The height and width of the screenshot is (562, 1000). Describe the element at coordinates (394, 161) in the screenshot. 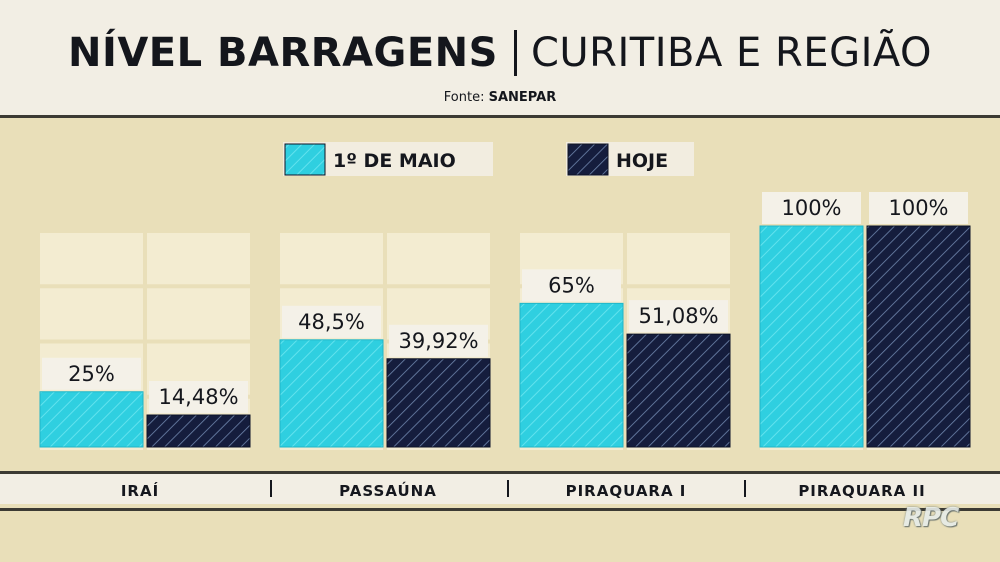

I see `legend-label: 1º DE MAIO` at that location.